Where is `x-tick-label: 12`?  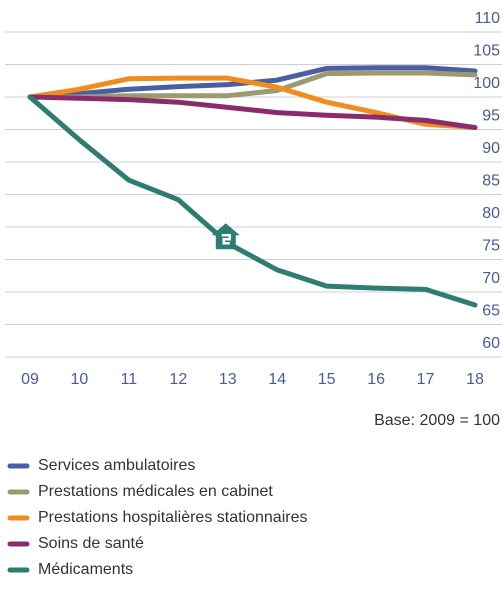 x-tick-label: 12 is located at coordinates (178, 379).